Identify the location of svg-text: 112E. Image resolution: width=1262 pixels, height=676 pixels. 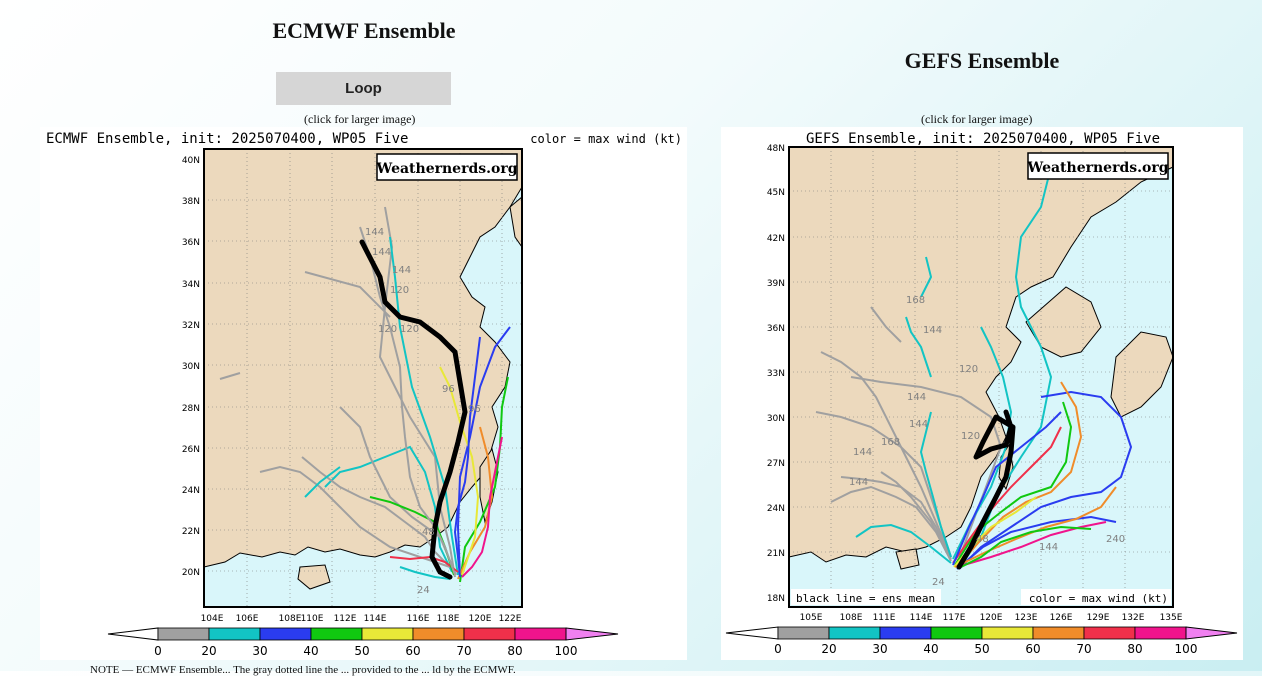
(345, 619).